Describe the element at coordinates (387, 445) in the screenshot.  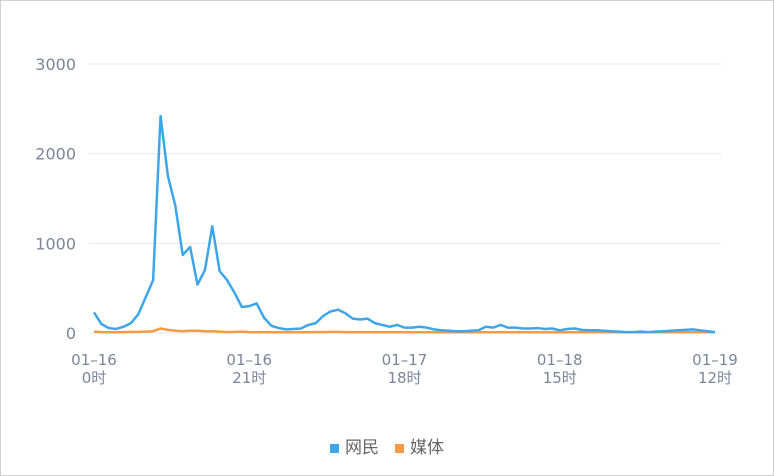
I see `legend: 网民 媒体` at that location.